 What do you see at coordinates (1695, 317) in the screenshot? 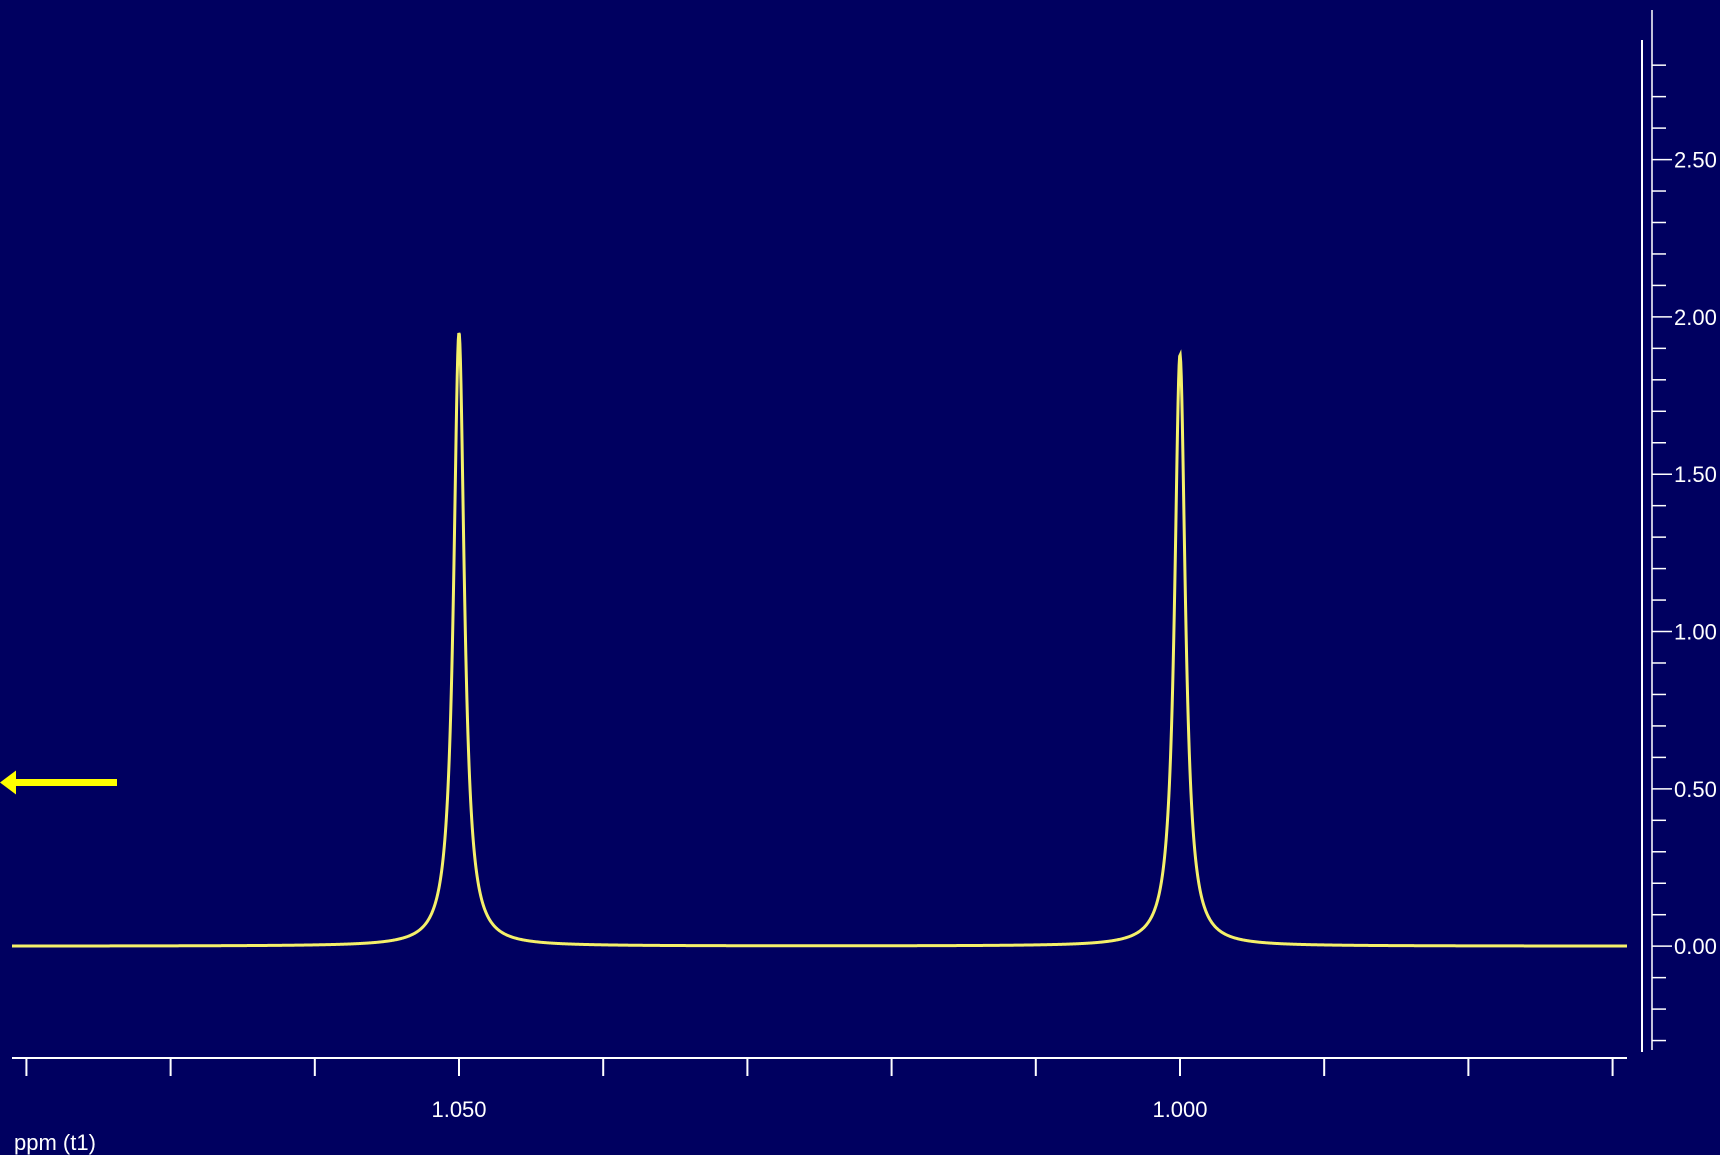
I see `y-tick-label: 2.00` at bounding box center [1695, 317].